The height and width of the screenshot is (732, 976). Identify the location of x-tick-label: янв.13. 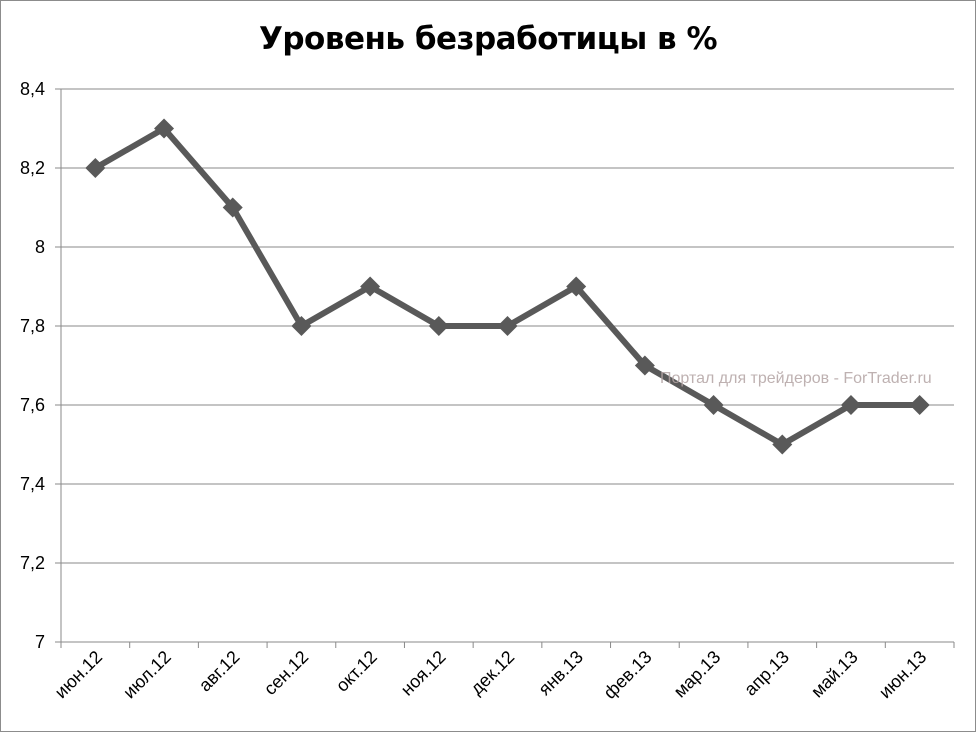
(560, 673).